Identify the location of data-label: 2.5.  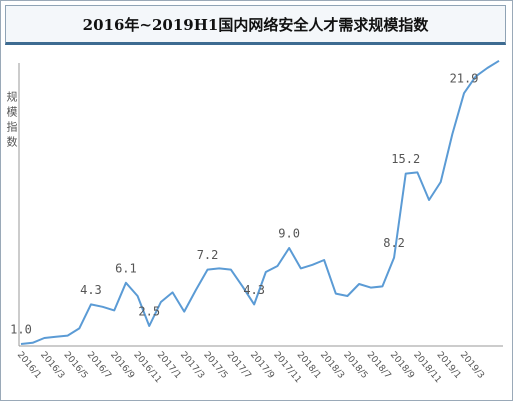
(149, 312).